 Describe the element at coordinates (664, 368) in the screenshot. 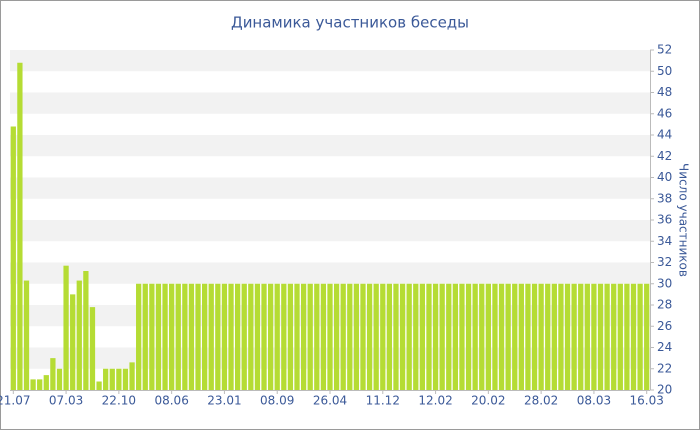

I see `y-tick-label: 22` at that location.